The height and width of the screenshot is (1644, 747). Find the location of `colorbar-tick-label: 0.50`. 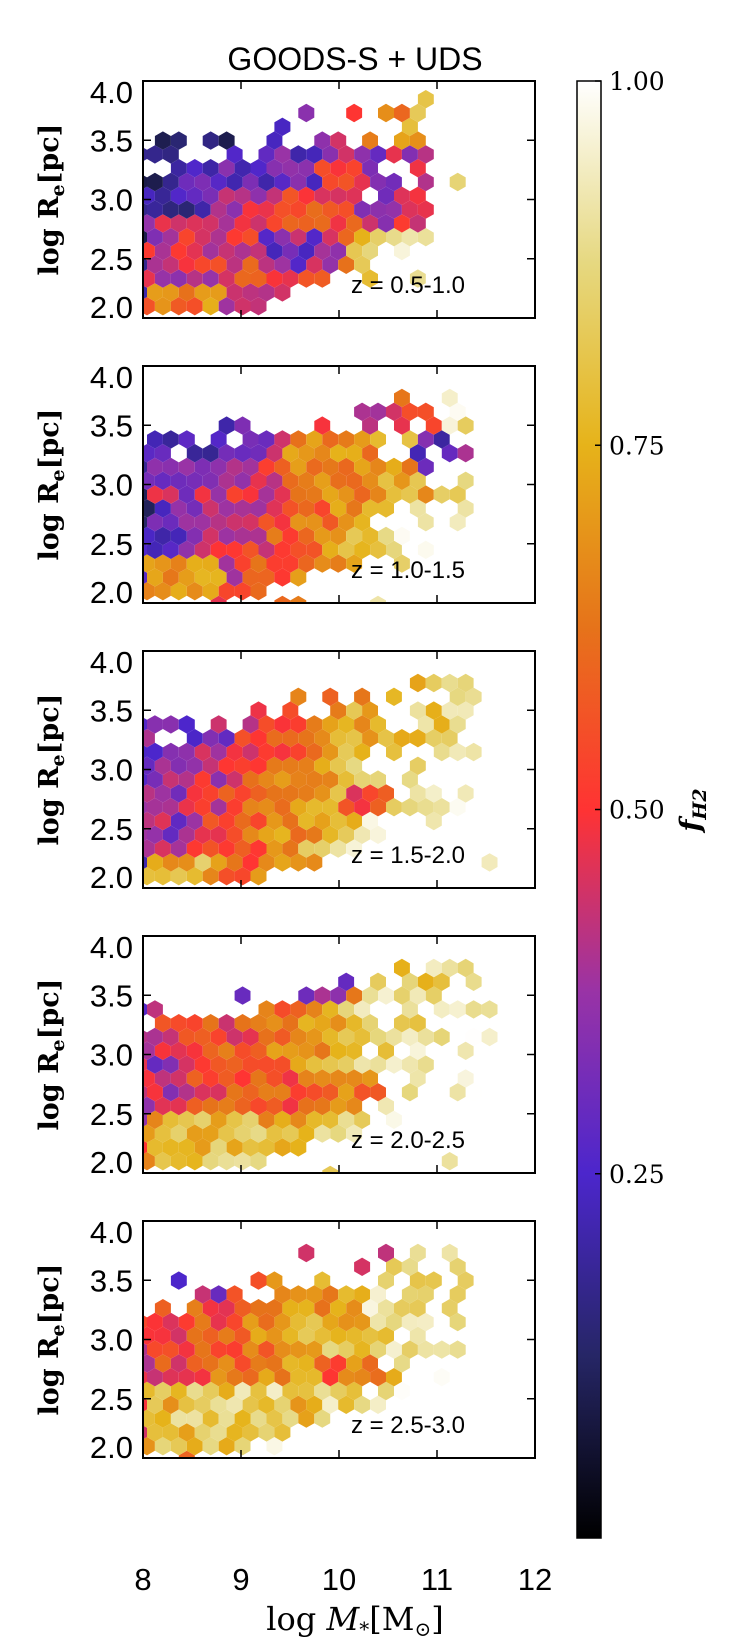

colorbar-tick-label: 0.50 is located at coordinates (637, 810).